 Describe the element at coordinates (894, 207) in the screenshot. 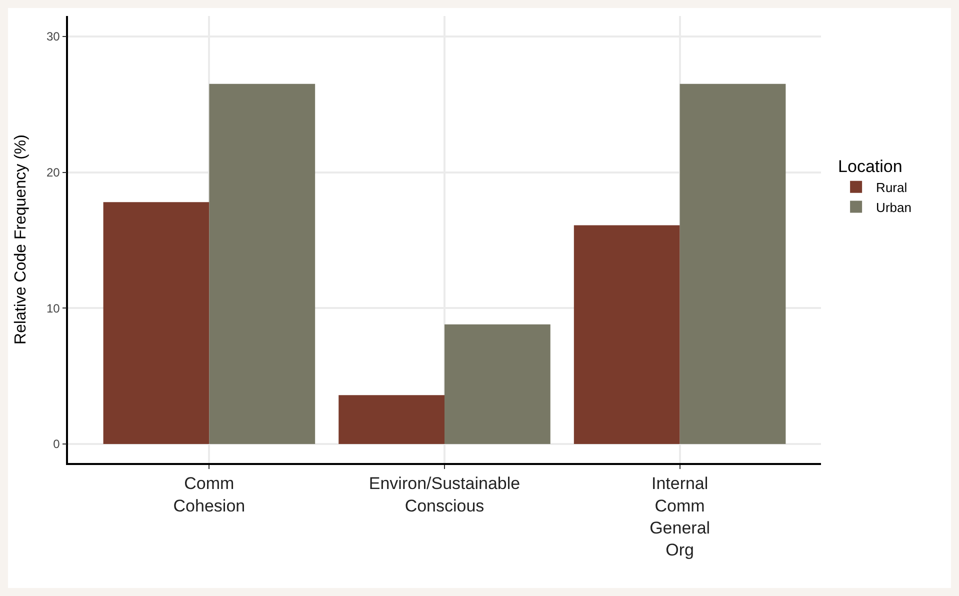

I see `legend-label: Urban` at that location.